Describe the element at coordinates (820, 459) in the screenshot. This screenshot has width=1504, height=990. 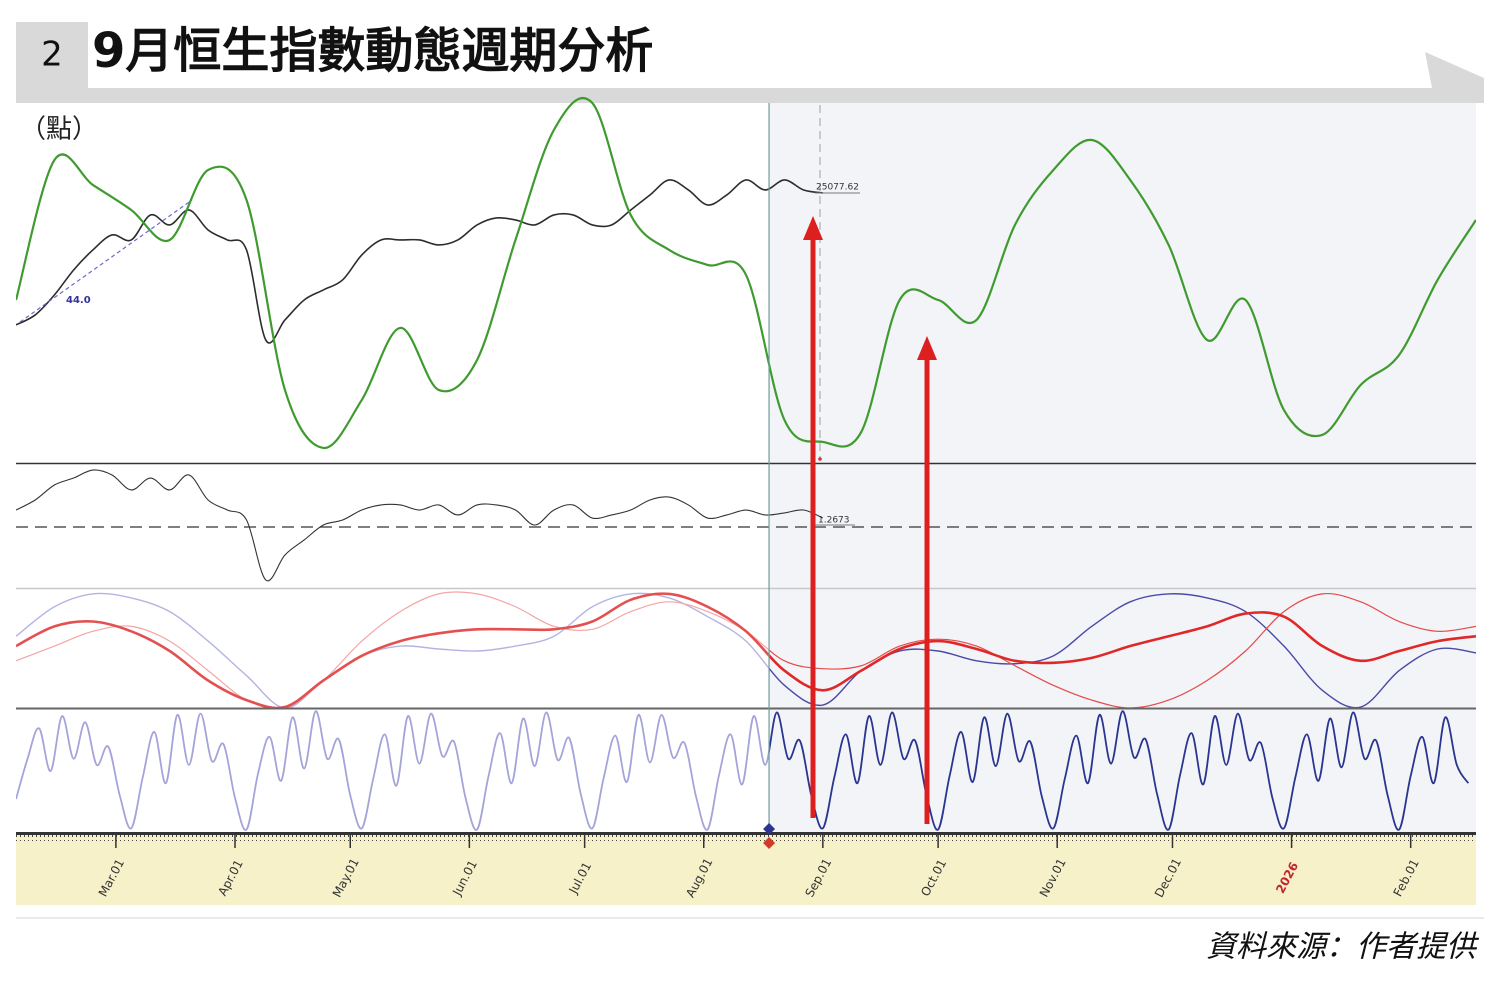
I see `marker` at that location.